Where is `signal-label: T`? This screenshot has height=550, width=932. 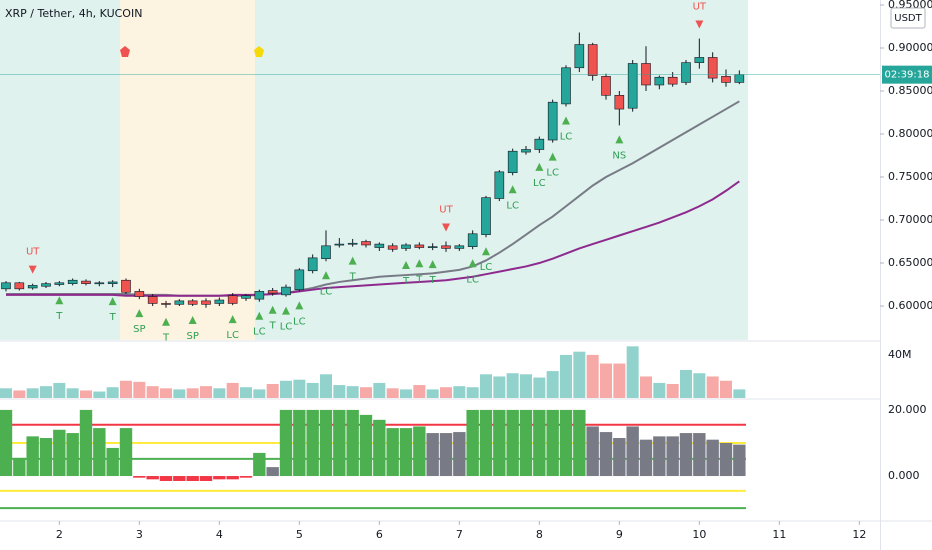 signal-label: T is located at coordinates (113, 317).